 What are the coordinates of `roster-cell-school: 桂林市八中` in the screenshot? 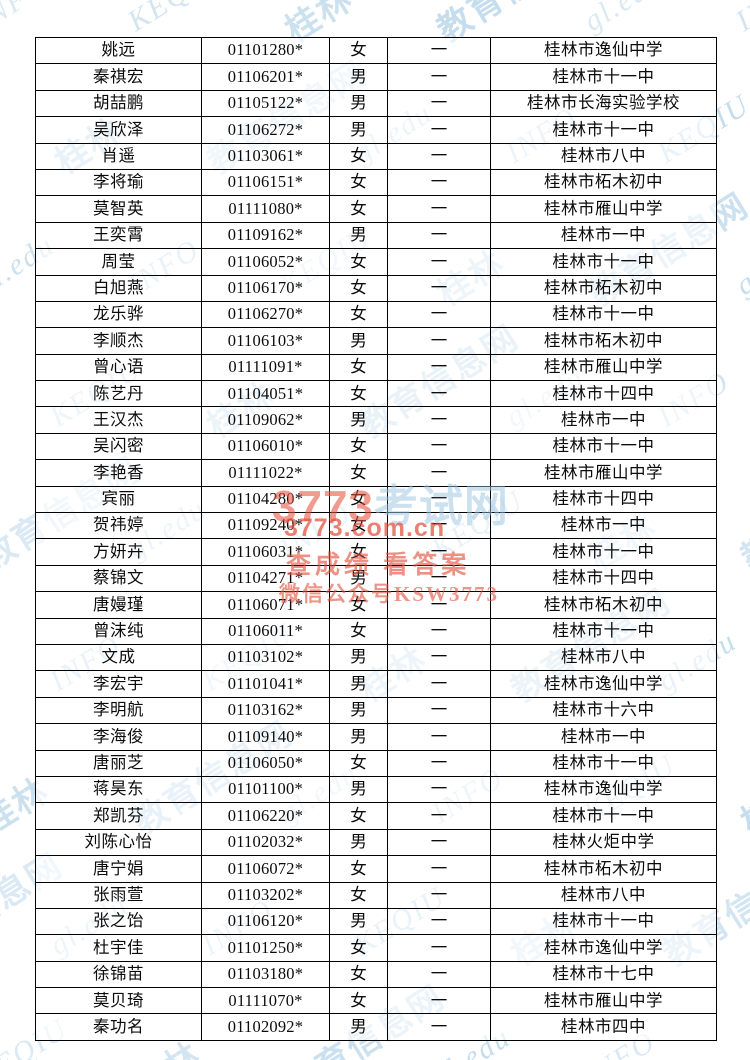 It's located at (603, 657).